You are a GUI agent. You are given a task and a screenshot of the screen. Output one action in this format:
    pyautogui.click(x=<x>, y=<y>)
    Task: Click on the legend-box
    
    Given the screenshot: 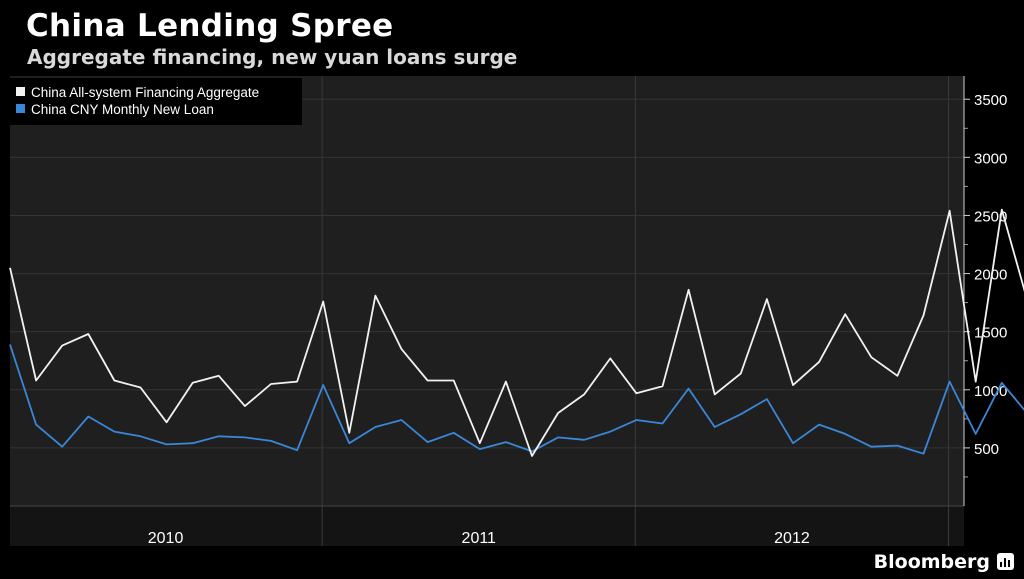 What is the action you would take?
    pyautogui.click(x=156, y=101)
    